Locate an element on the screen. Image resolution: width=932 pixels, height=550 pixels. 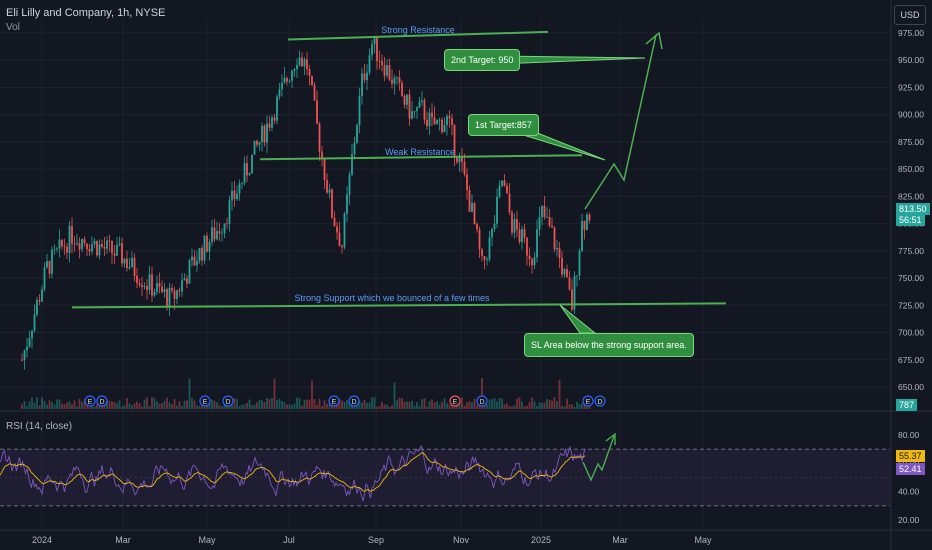
strong-support-line is located at coordinates (399, 305).